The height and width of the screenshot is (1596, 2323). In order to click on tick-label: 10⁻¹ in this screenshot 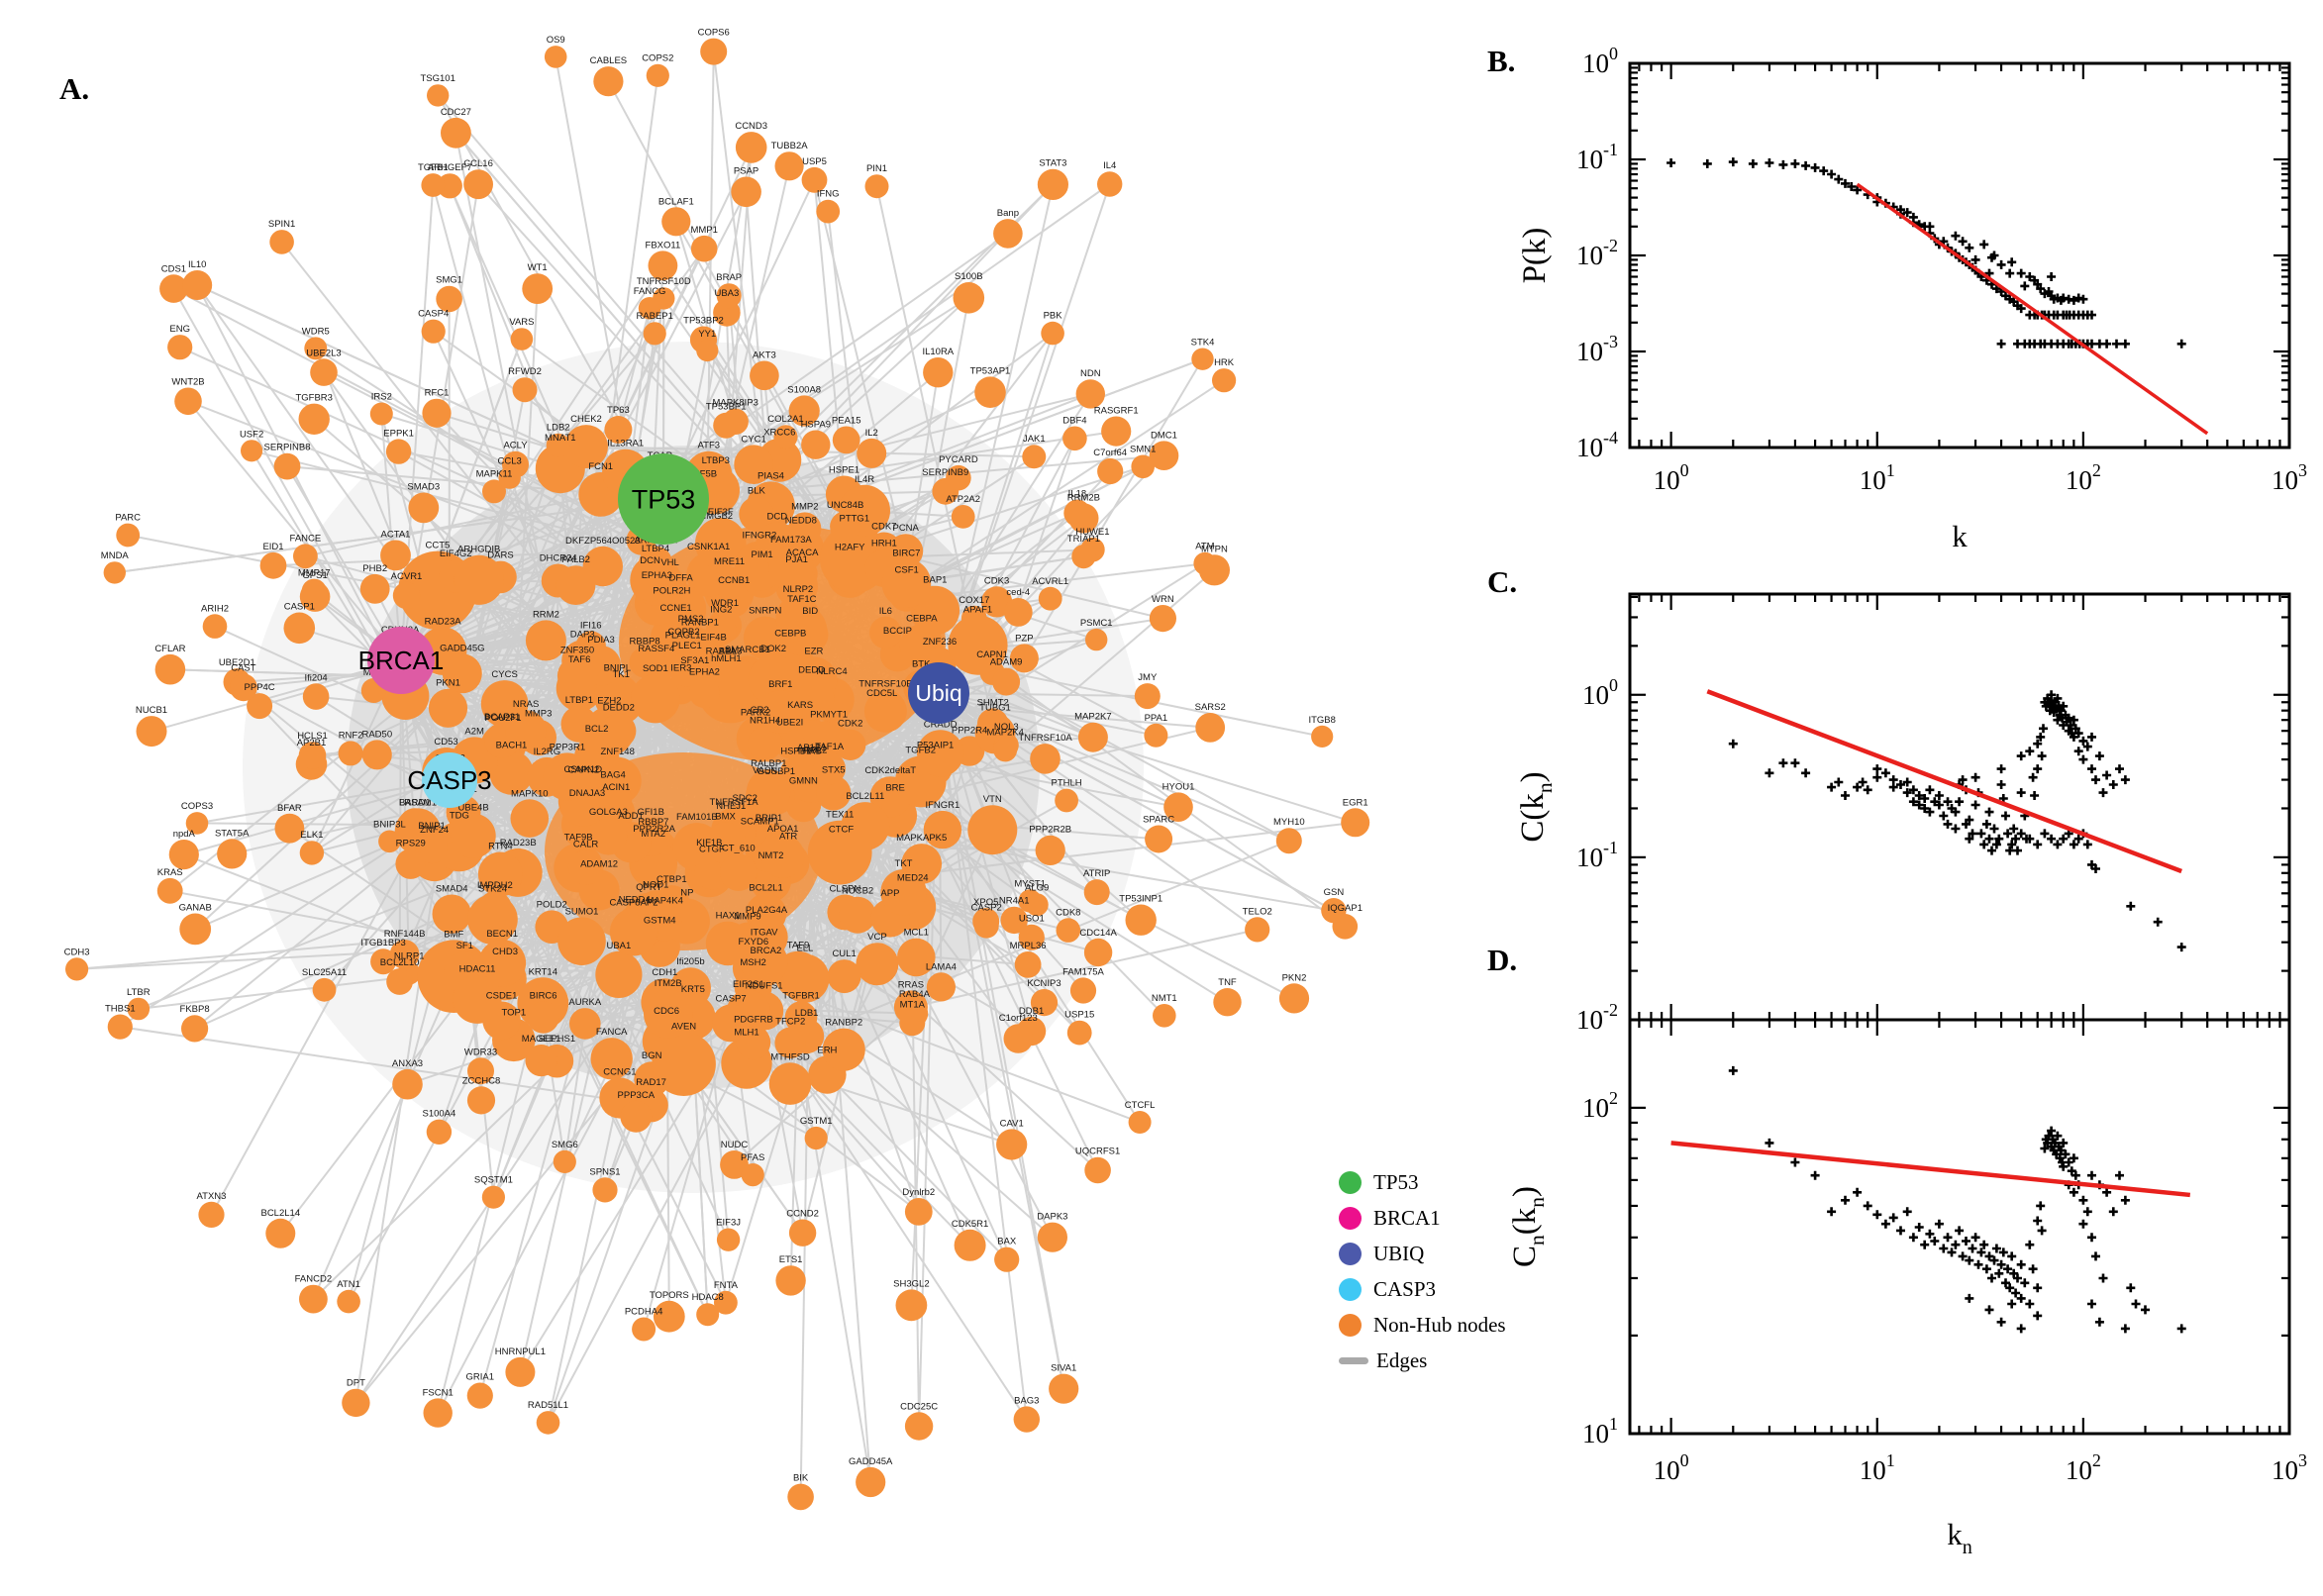, I will do `click(1597, 157)`.